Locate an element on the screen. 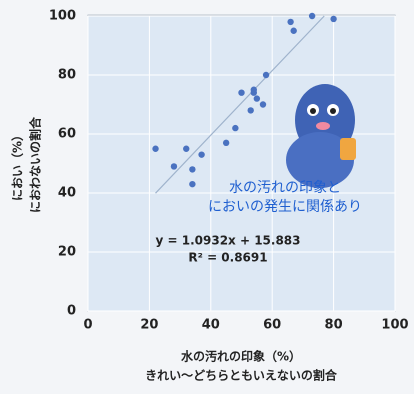  y-axis-label: におい（%） is located at coordinates (17, 165).